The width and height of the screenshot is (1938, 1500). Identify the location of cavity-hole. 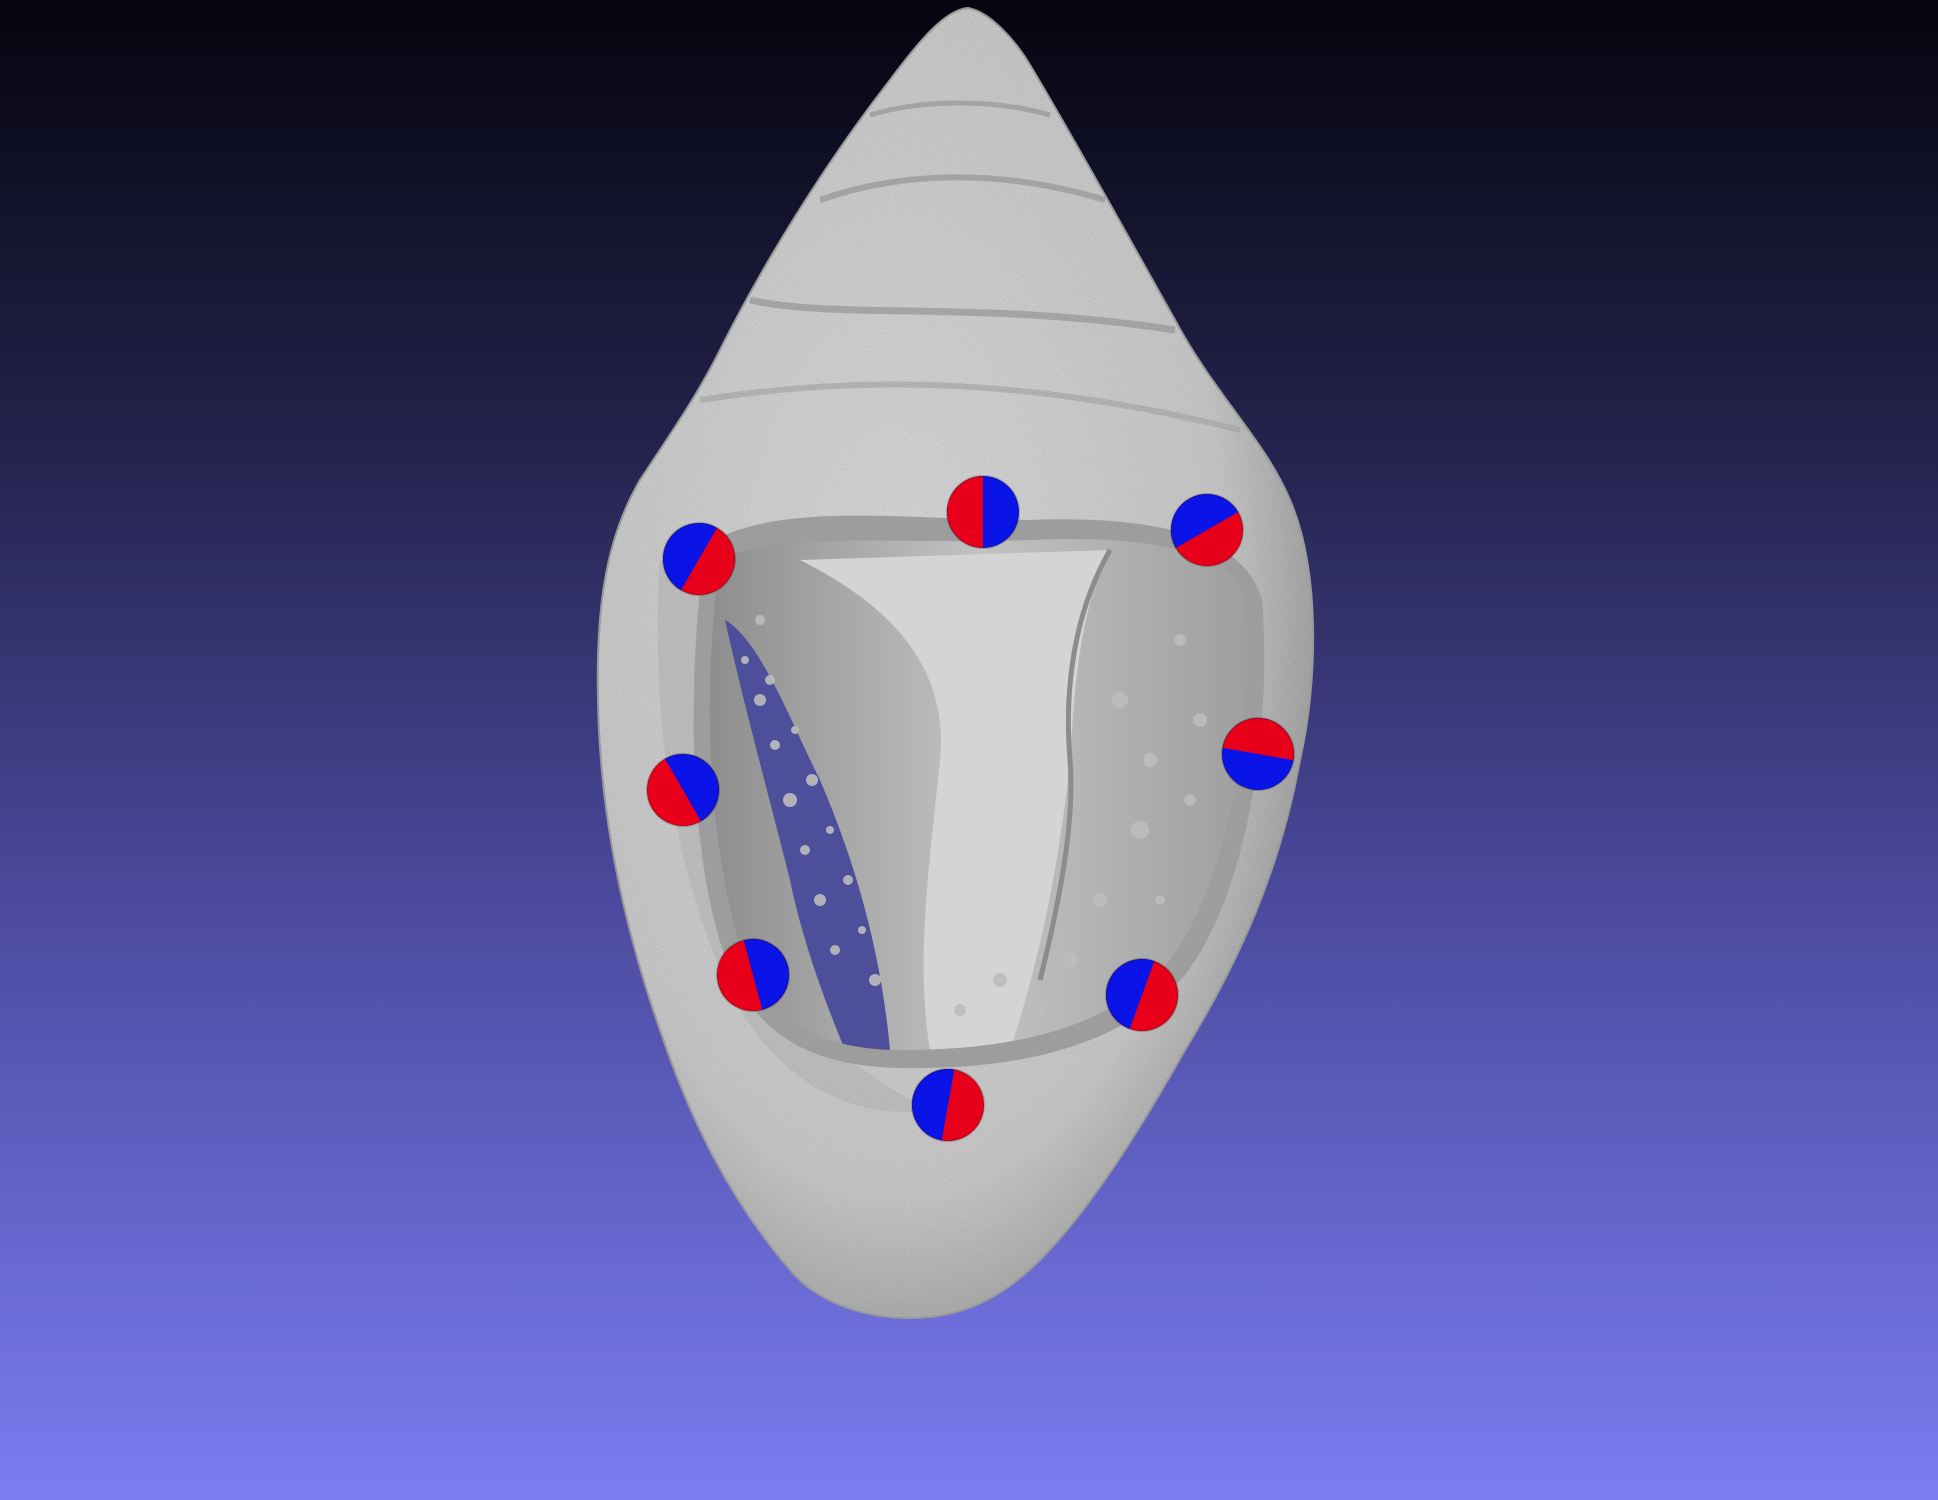
(807, 835).